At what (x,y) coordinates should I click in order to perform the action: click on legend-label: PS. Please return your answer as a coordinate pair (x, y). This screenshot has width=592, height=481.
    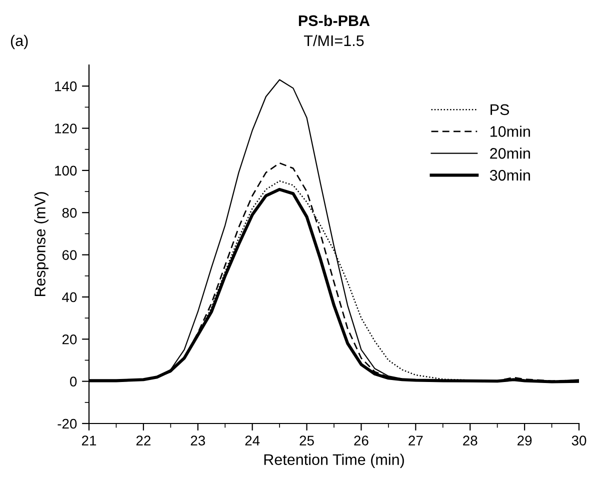
    Looking at the image, I should click on (500, 110).